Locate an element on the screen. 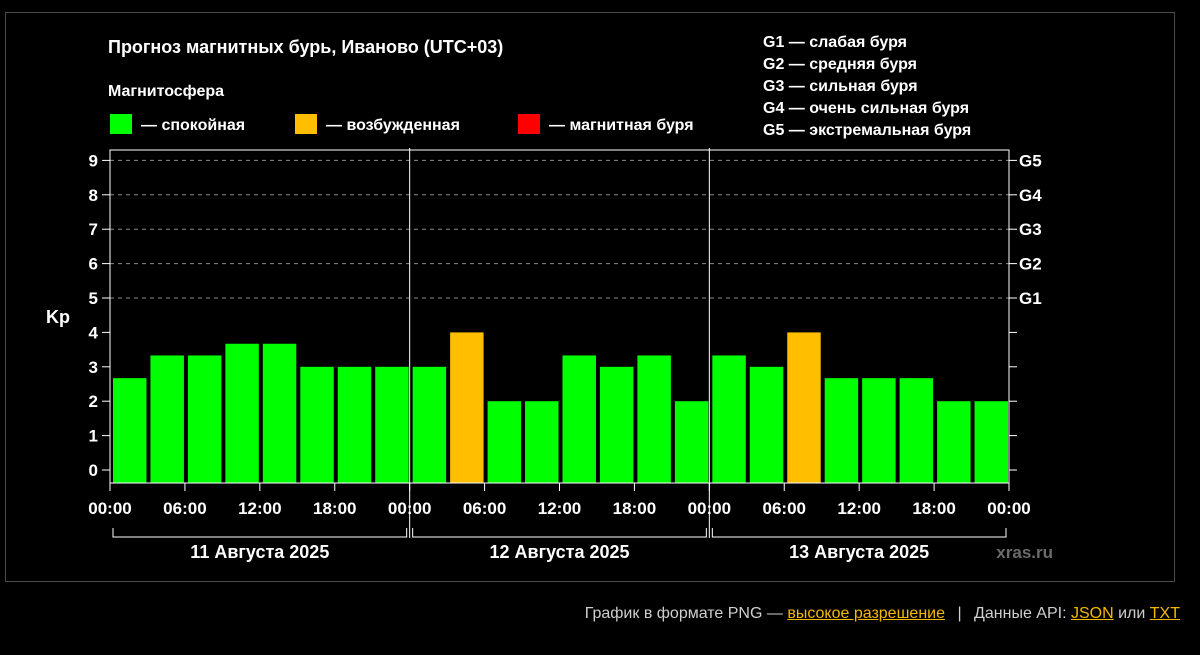 This screenshot has height=655, width=1200. x-tick-label-12: 00:00 is located at coordinates (1008, 508).